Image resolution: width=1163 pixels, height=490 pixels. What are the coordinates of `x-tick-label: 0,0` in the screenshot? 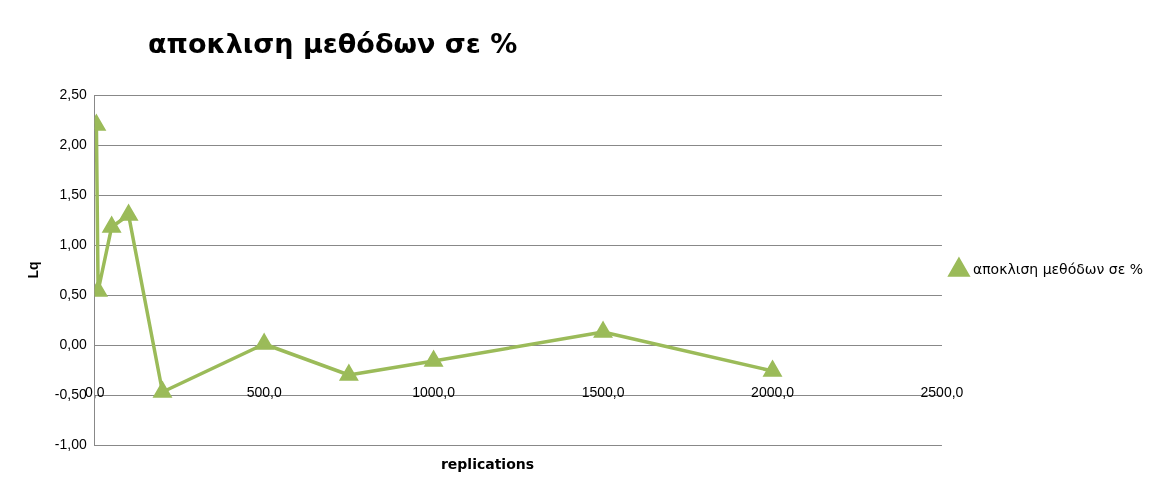 It's located at (94, 392).